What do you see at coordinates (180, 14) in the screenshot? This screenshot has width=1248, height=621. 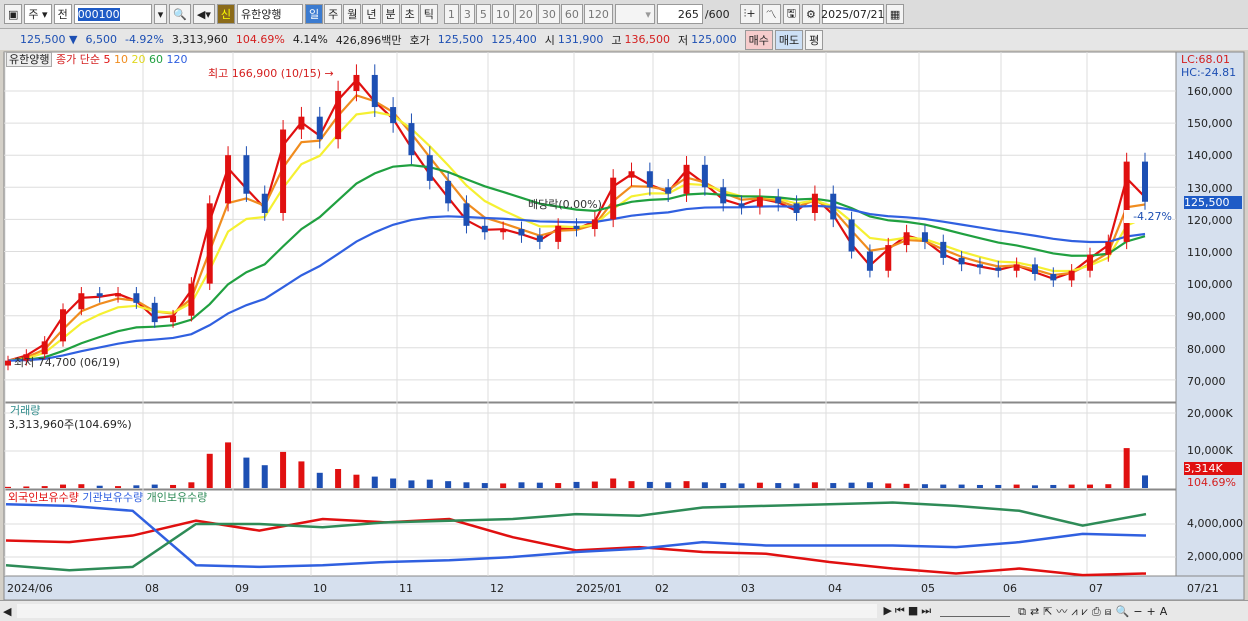 I see `search-icon: 🔍` at bounding box center [180, 14].